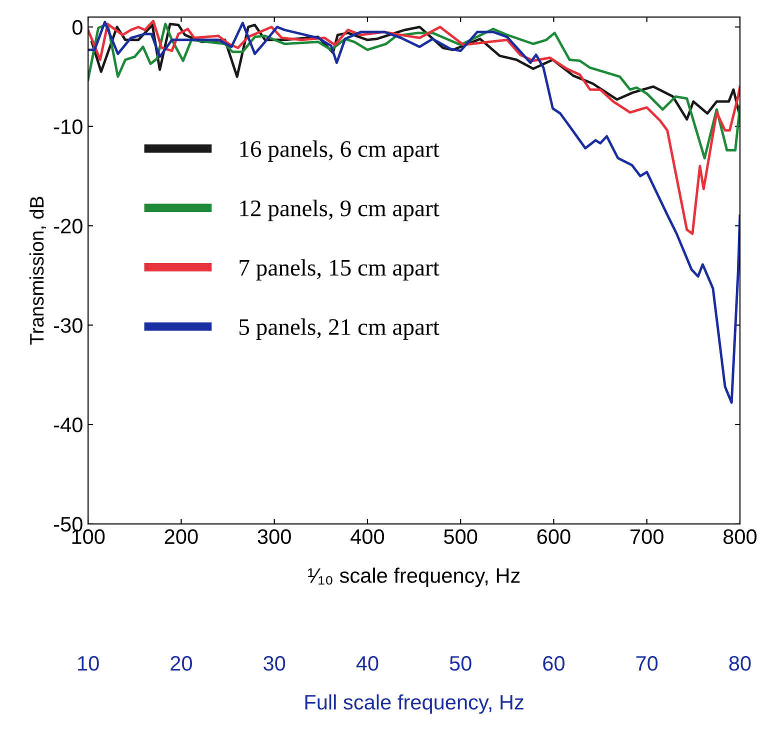  Describe the element at coordinates (88, 663) in the screenshot. I see `x2-tick-label: 10` at that location.